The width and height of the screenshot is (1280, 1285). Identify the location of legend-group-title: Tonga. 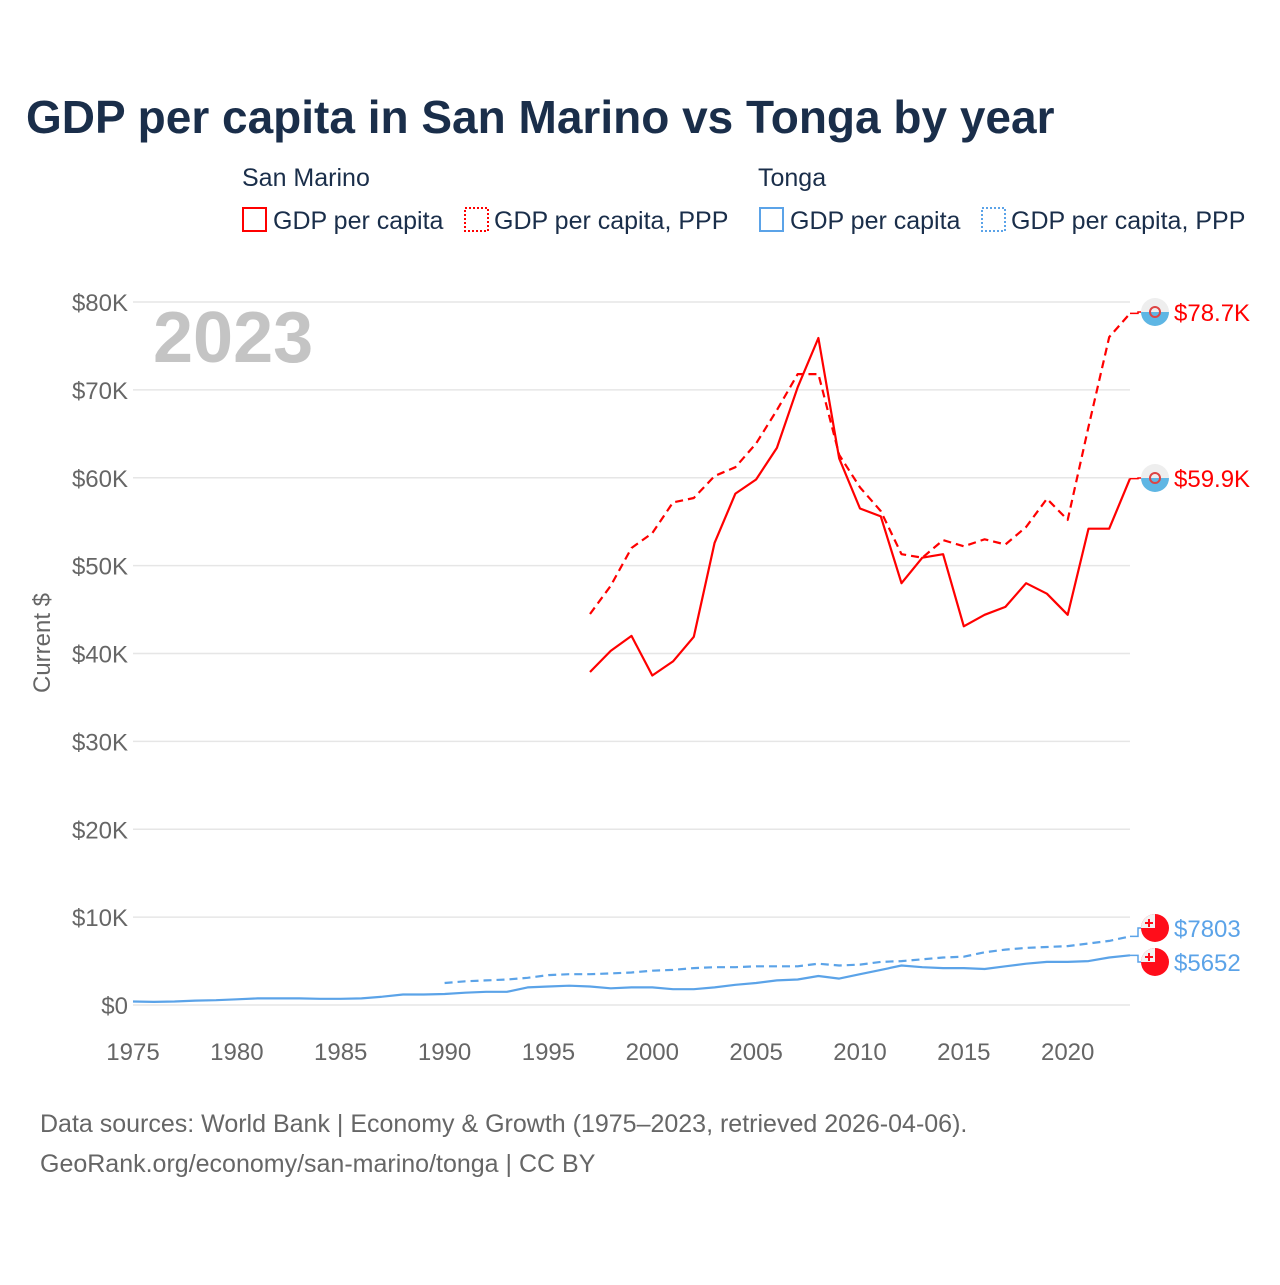
(792, 178).